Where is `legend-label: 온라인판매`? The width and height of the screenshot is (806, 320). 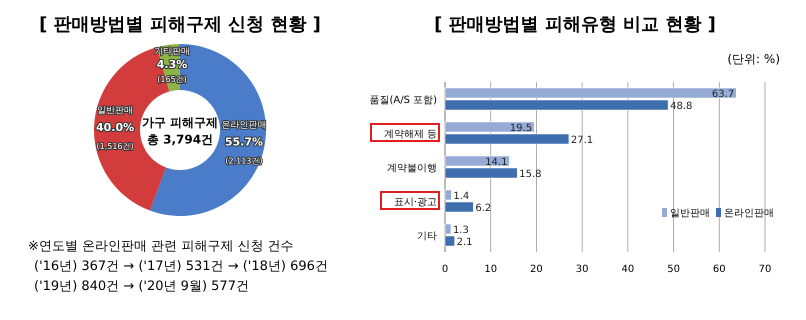 legend-label: 온라인판매 is located at coordinates (749, 213).